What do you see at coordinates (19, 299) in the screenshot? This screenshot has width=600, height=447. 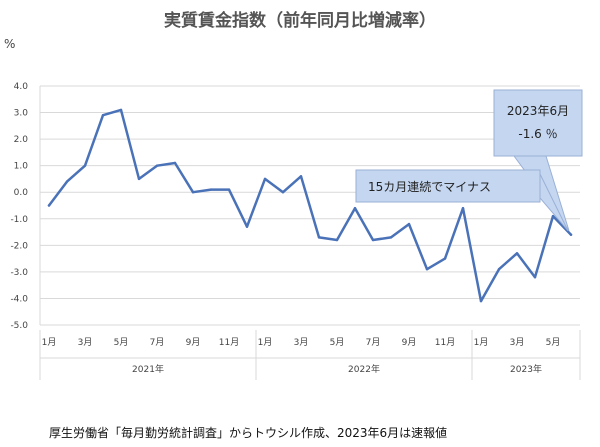 I see `y-tick-label: -4.0` at bounding box center [19, 299].